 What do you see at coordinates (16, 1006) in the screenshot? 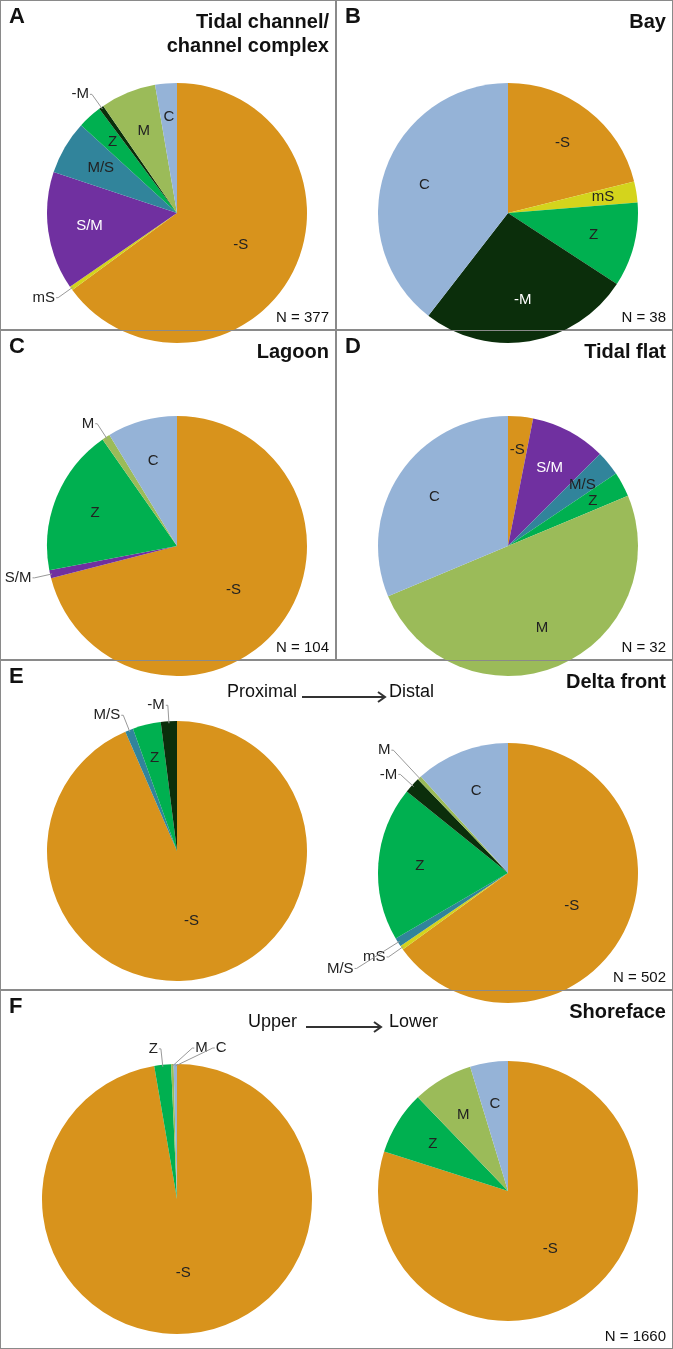
I see `text: F` at bounding box center [16, 1006].